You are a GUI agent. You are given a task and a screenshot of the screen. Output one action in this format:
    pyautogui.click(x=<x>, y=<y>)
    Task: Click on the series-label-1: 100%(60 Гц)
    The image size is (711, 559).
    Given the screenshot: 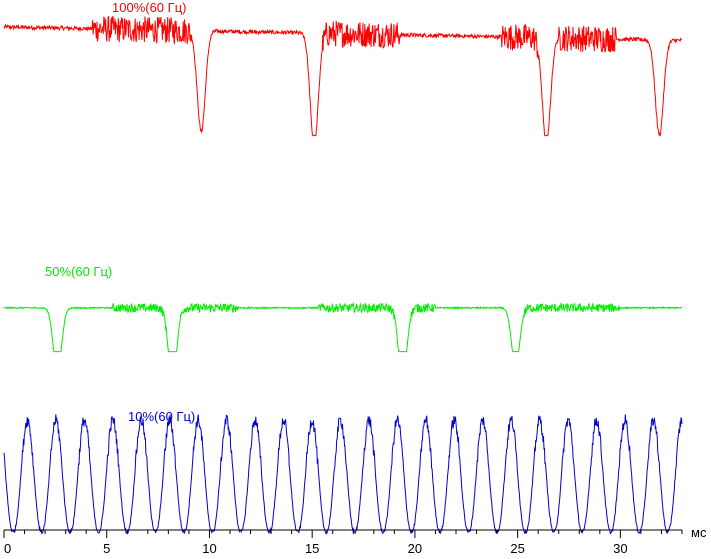 What is the action you would take?
    pyautogui.click(x=149, y=7)
    